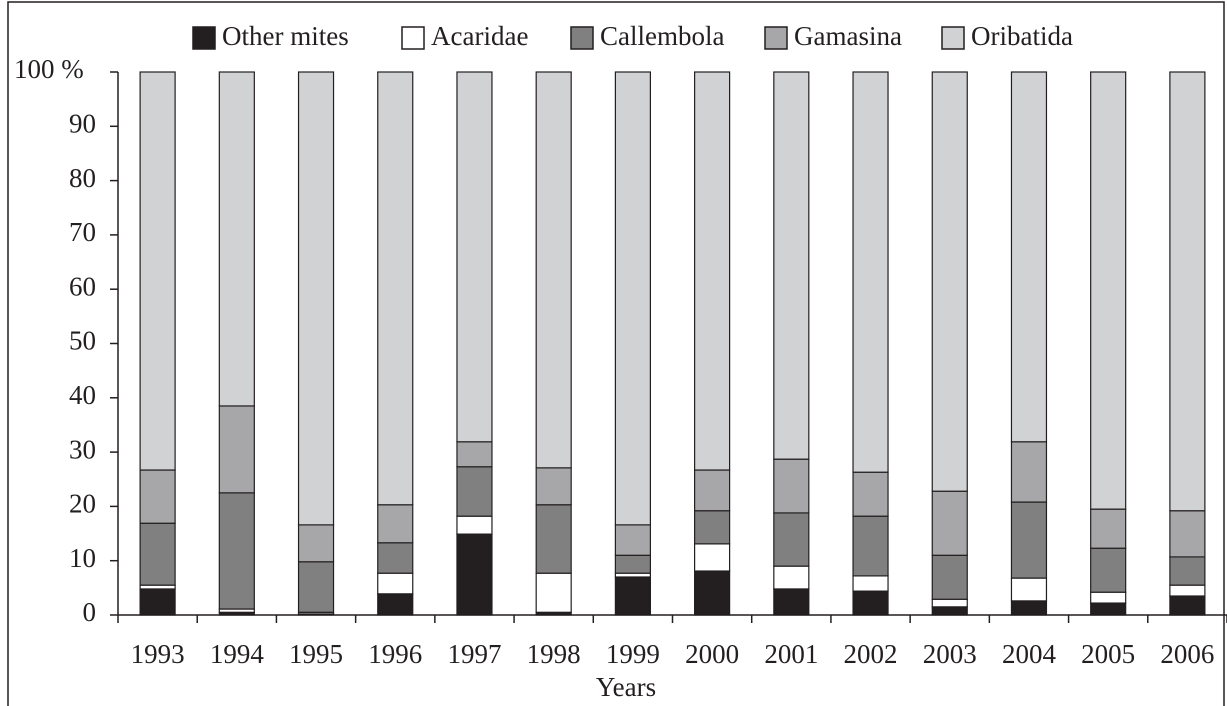  I want to click on x-tick-label: 2002, so click(871, 654).